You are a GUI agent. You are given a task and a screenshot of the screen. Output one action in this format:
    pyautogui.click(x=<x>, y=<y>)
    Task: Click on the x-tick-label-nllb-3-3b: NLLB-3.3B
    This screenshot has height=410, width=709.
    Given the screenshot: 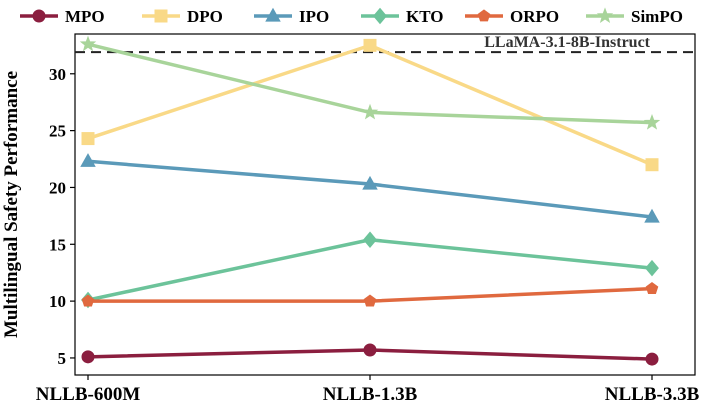 What is the action you would take?
    pyautogui.click(x=652, y=394)
    